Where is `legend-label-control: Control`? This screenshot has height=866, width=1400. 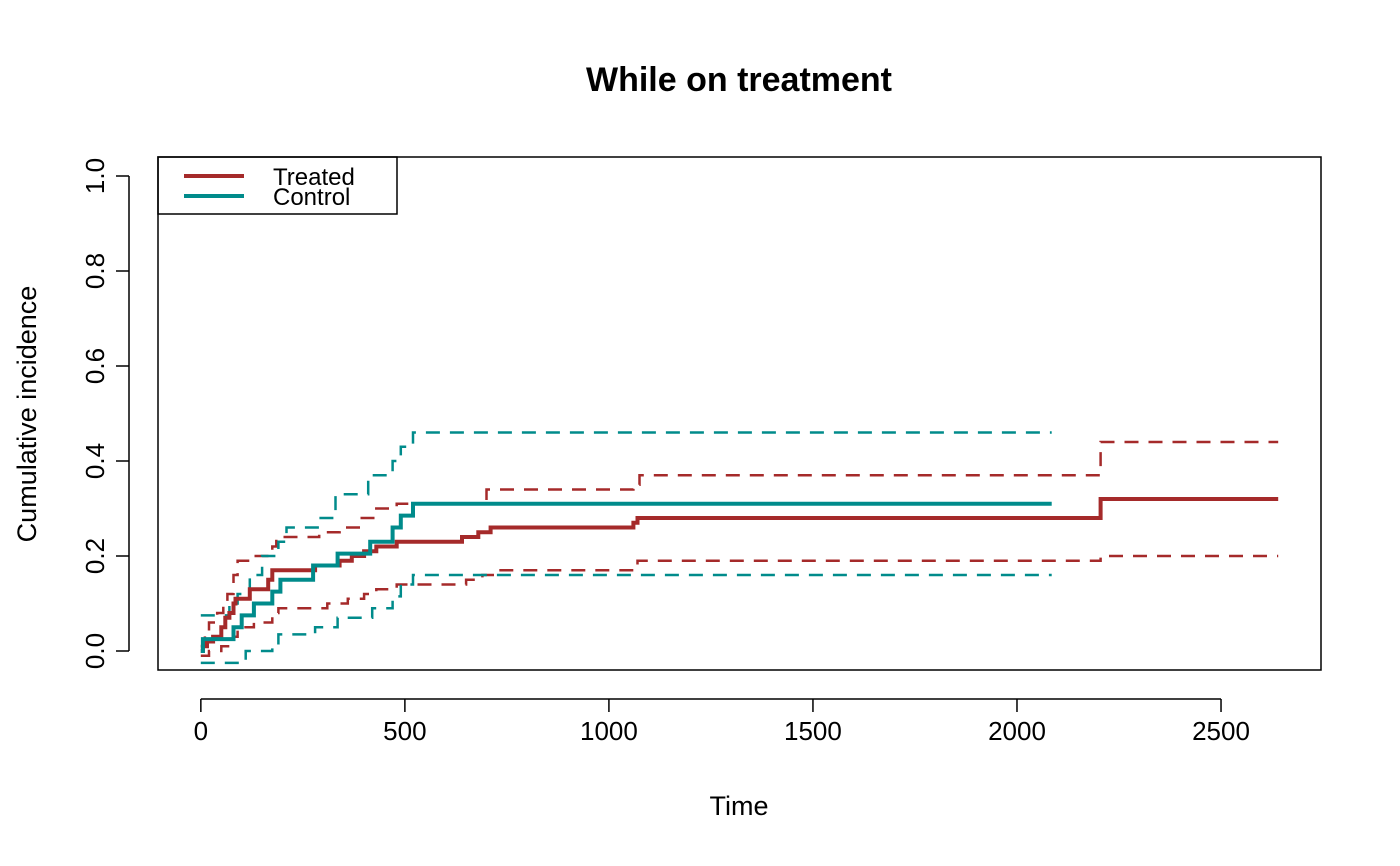
legend-label-control: Control is located at coordinates (311, 197).